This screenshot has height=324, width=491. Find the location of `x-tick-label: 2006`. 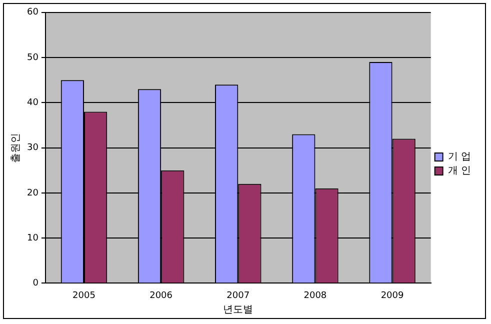

x-tick-label: 2006 is located at coordinates (161, 295).